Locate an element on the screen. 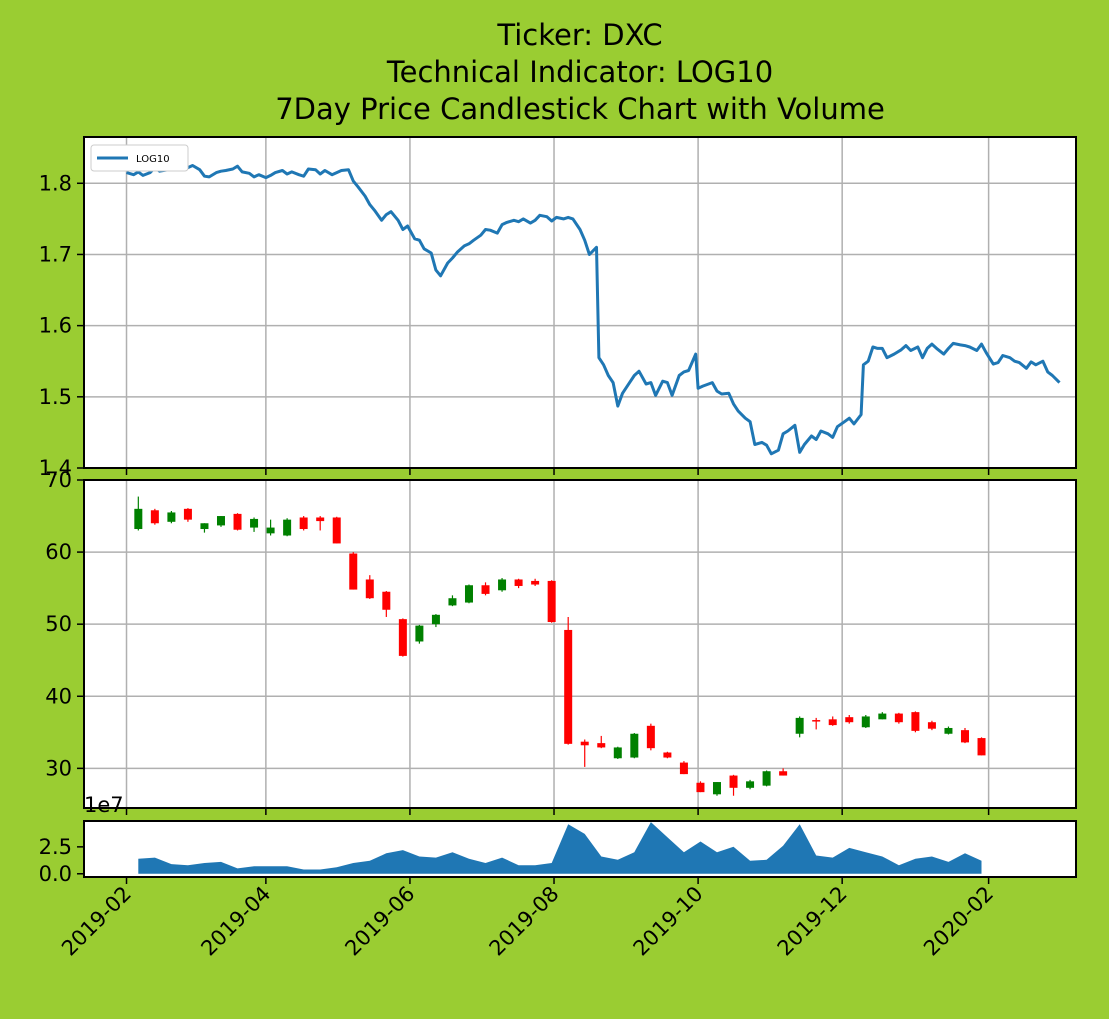 The height and width of the screenshot is (1019, 1109). x-tick-label: 2019-12 is located at coordinates (812, 921).